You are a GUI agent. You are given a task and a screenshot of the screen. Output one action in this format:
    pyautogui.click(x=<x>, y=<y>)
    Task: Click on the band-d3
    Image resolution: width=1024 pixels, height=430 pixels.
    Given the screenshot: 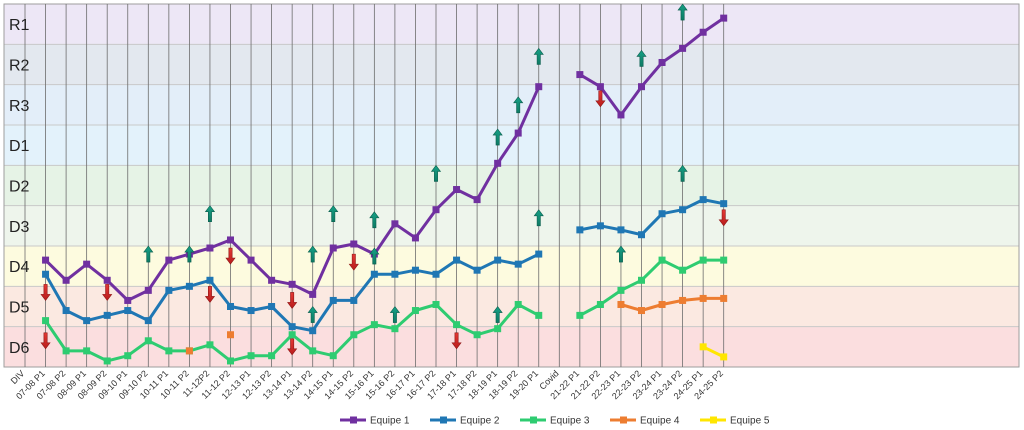 What is the action you would take?
    pyautogui.click(x=511, y=225)
    